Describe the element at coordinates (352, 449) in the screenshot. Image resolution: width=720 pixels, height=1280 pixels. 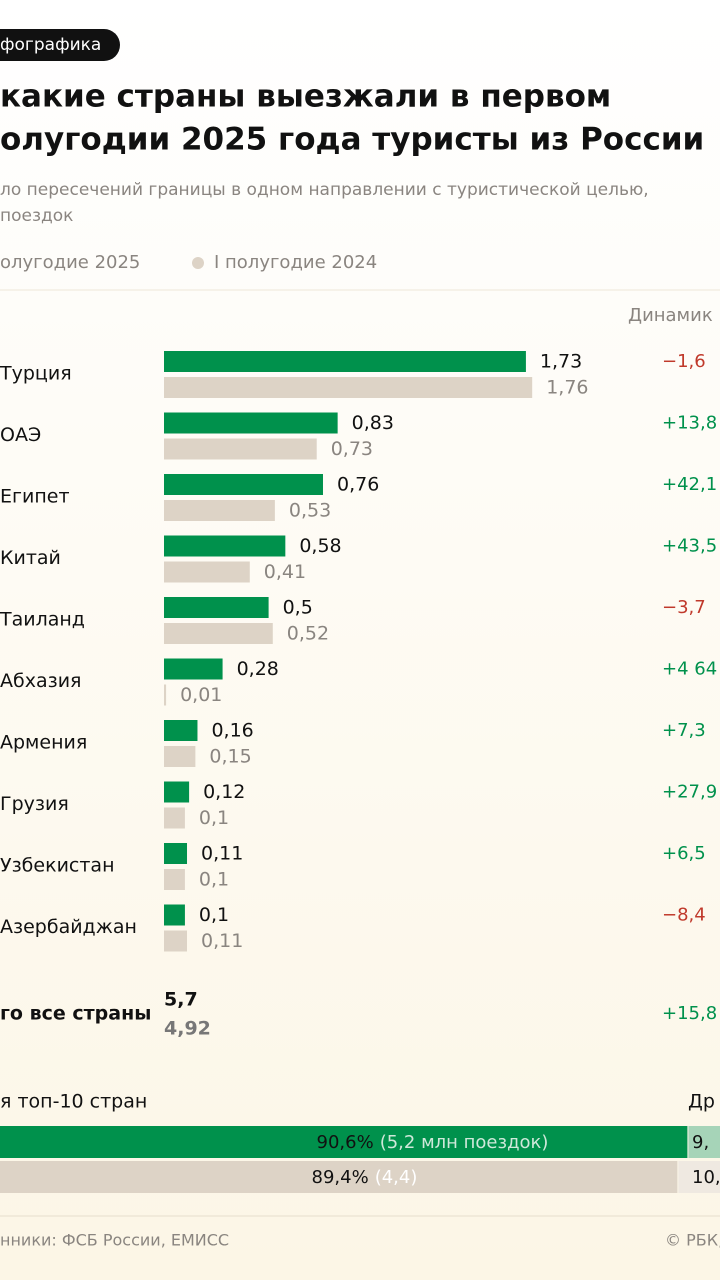
I see `value-label: 0,73` at that location.